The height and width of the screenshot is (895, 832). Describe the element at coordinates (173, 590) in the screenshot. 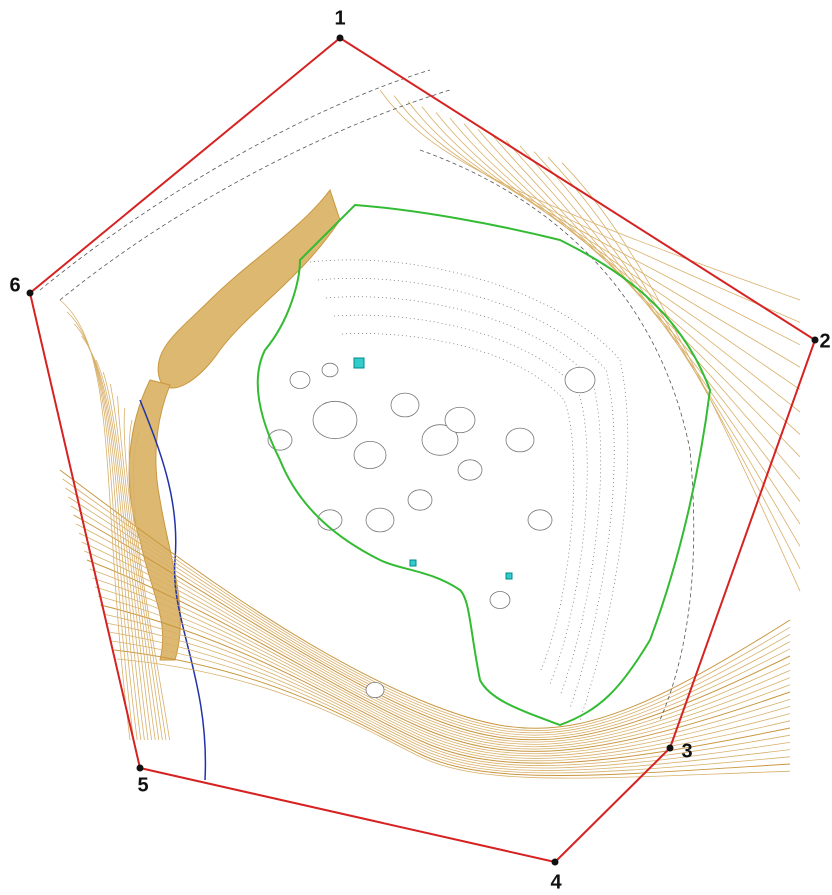

I see `stream` at that location.